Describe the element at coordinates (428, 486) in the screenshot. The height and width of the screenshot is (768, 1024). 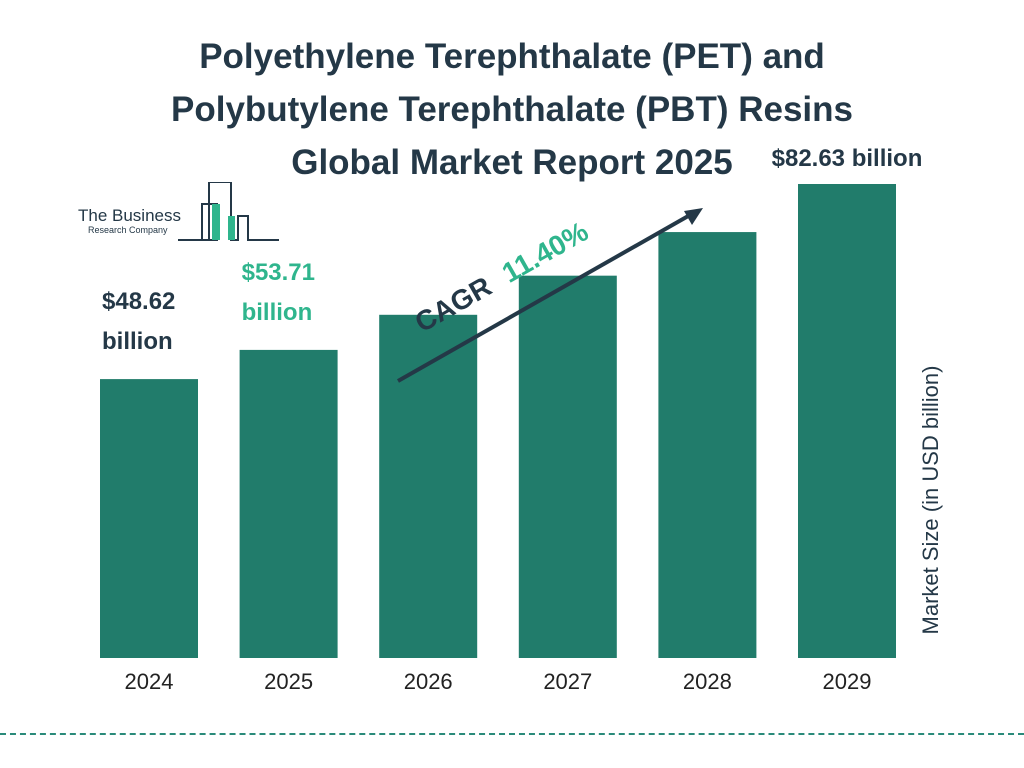
I see `bar-2026` at that location.